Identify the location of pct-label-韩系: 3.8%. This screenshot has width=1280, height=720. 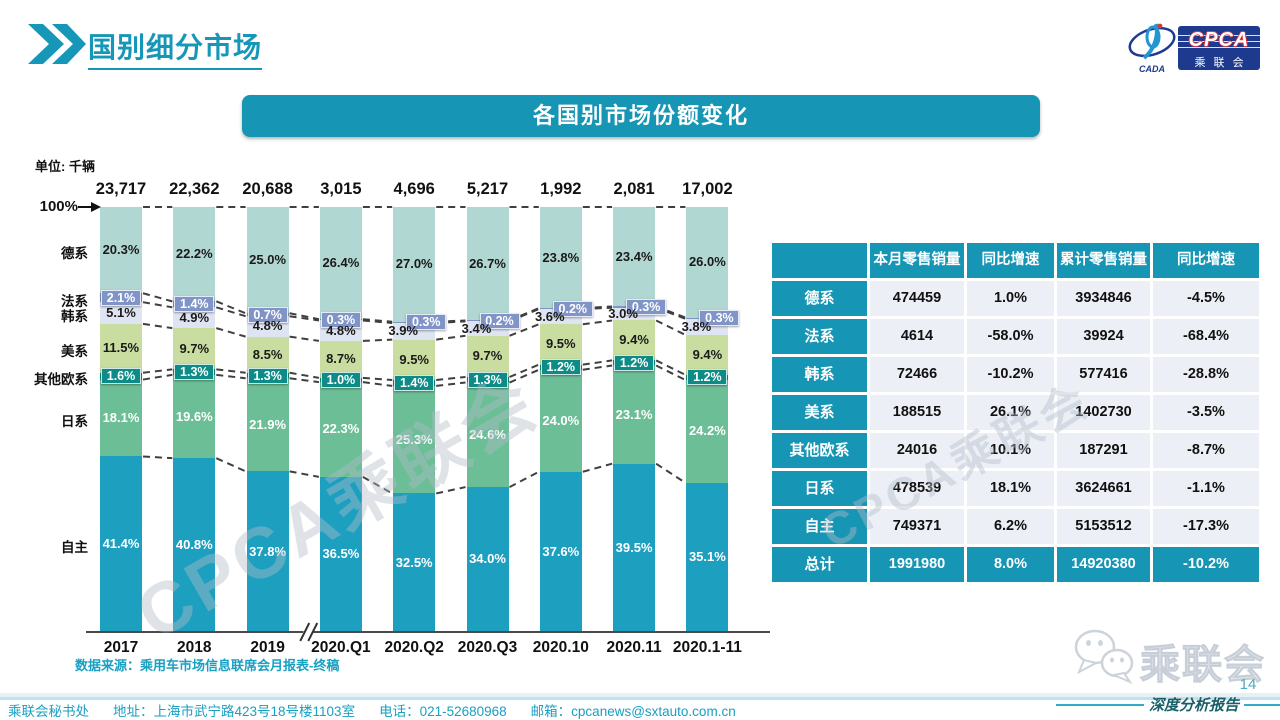
(696, 326).